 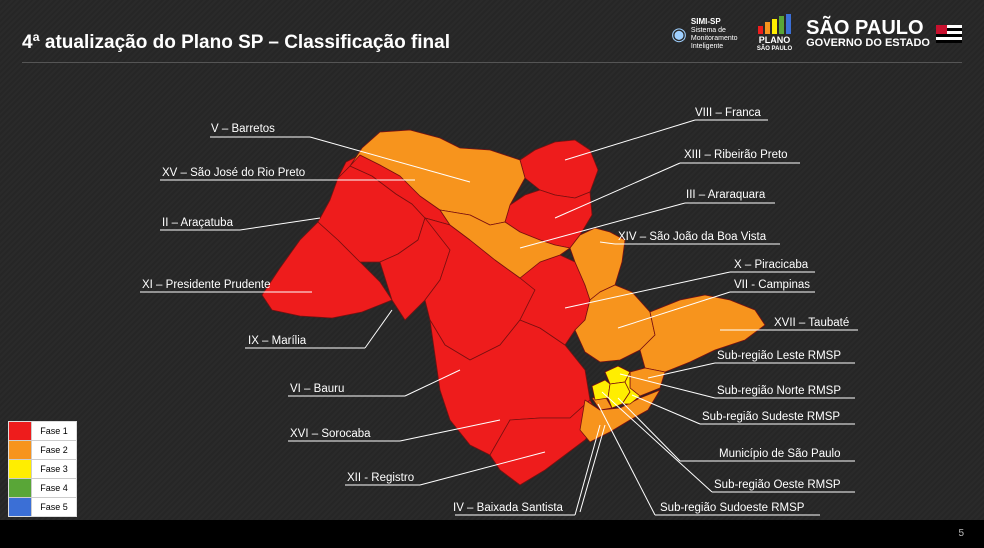 I want to click on region-taubate, so click(x=702, y=333).